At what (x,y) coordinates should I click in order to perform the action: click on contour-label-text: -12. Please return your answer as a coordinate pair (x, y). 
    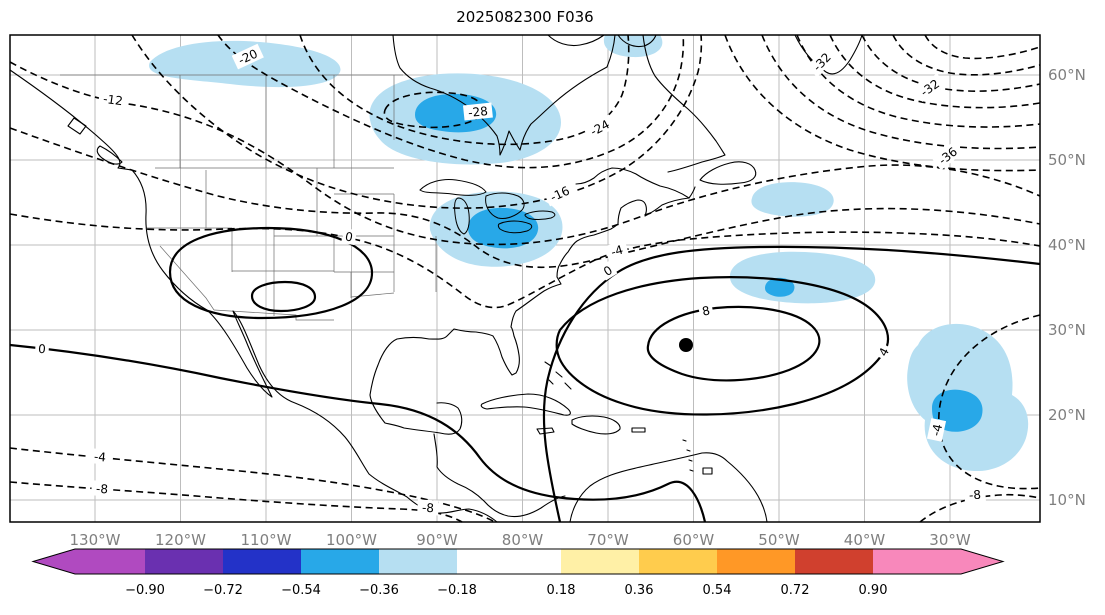
    Looking at the image, I should click on (112, 100).